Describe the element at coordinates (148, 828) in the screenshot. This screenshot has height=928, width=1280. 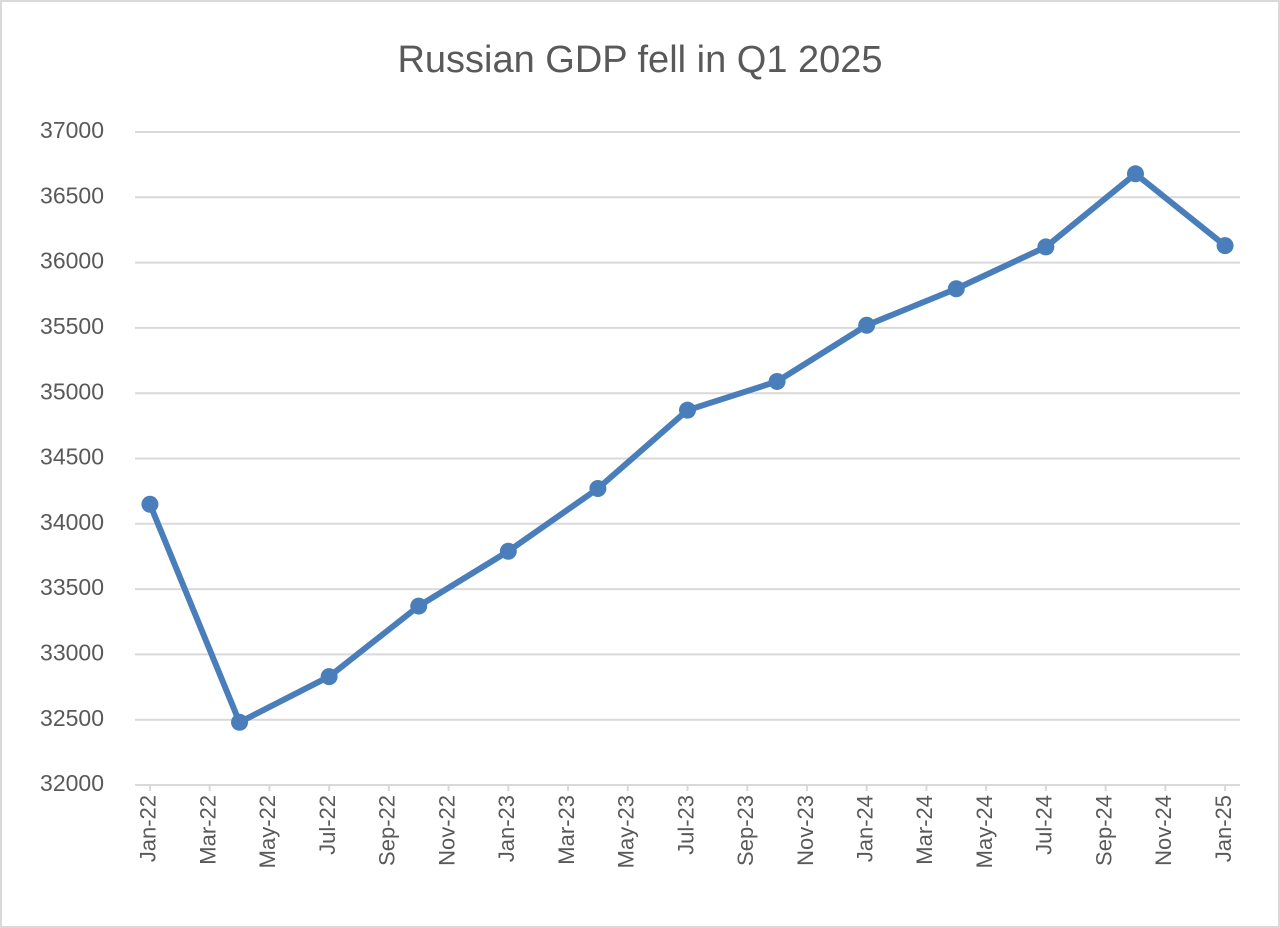
I see `x-tick-label: Jan-22` at that location.